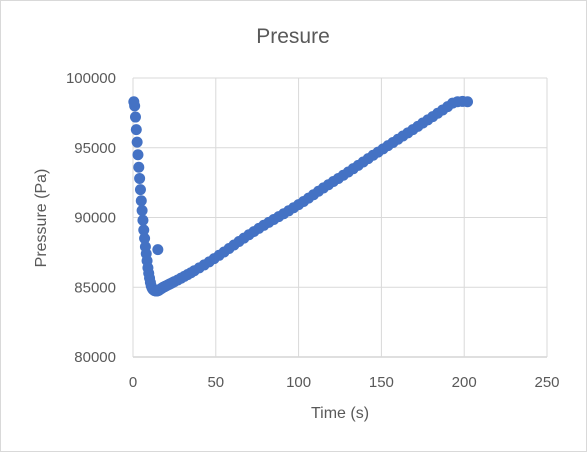 Image resolution: width=587 pixels, height=452 pixels. Describe the element at coordinates (95, 287) in the screenshot. I see `y-tick-label: 85000` at that location.